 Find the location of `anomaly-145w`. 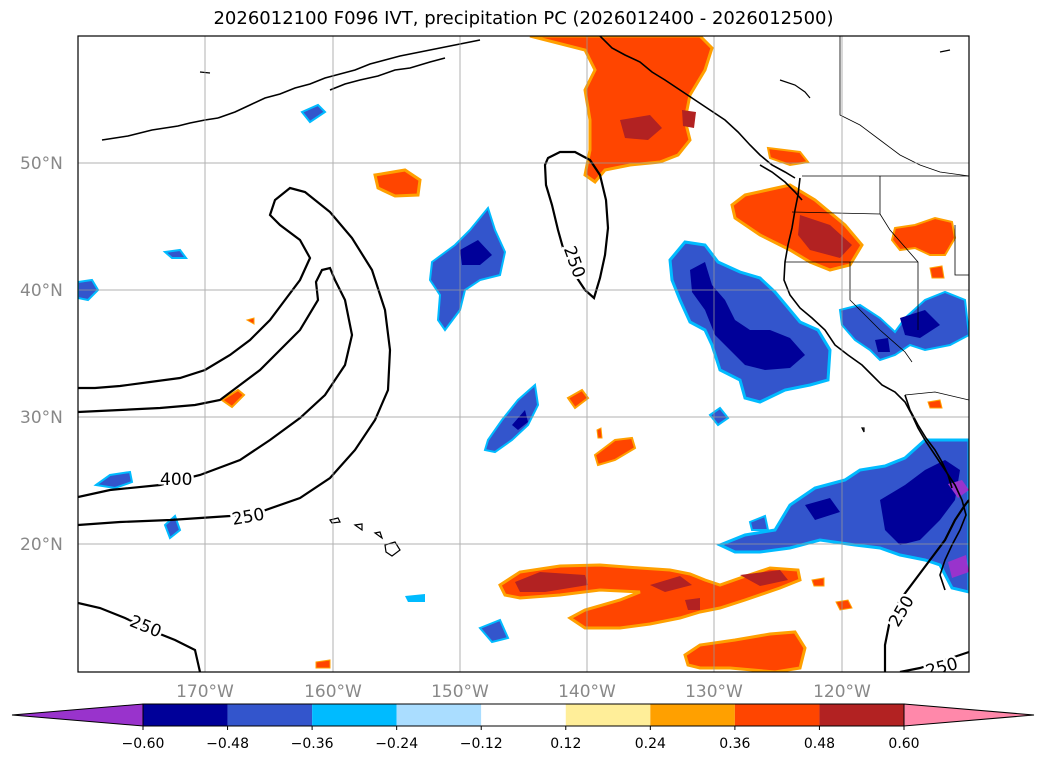

anomaly-145w is located at coordinates (511, 418).